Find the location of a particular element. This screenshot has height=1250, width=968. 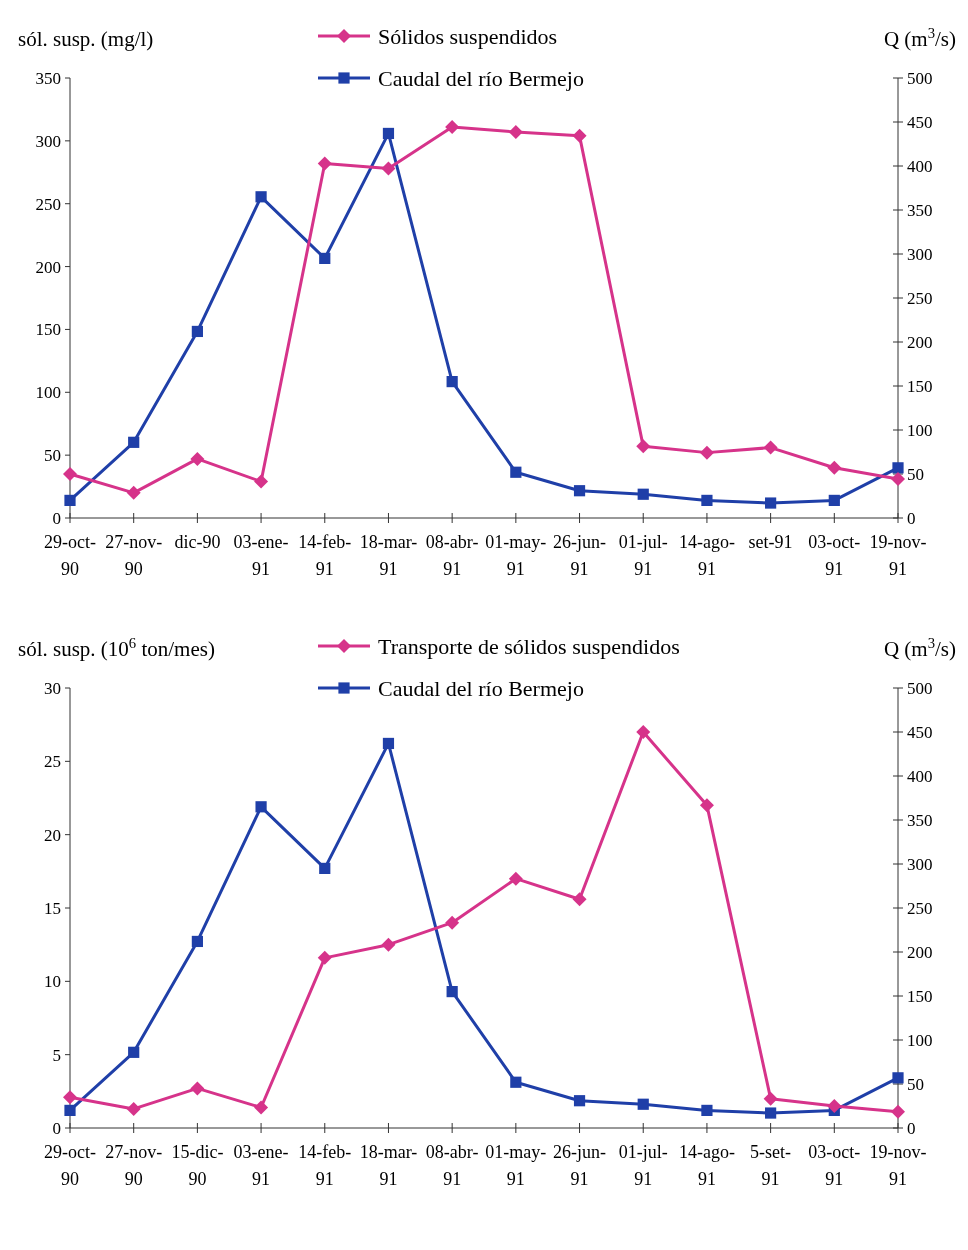

y-tick-label: 250 is located at coordinates (48, 204).